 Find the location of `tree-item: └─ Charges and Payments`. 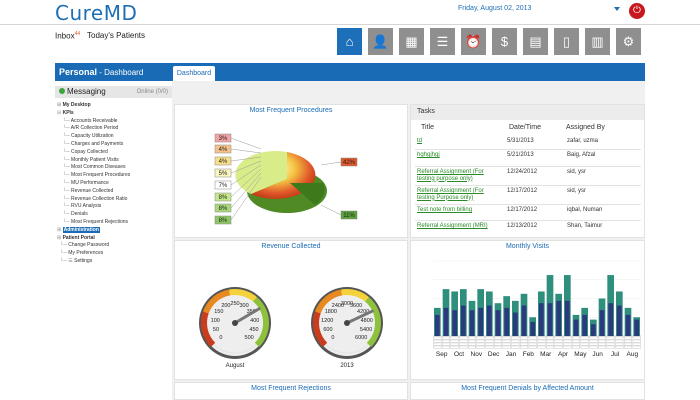

tree-item: └─ Charges and Payments is located at coordinates (93, 145).